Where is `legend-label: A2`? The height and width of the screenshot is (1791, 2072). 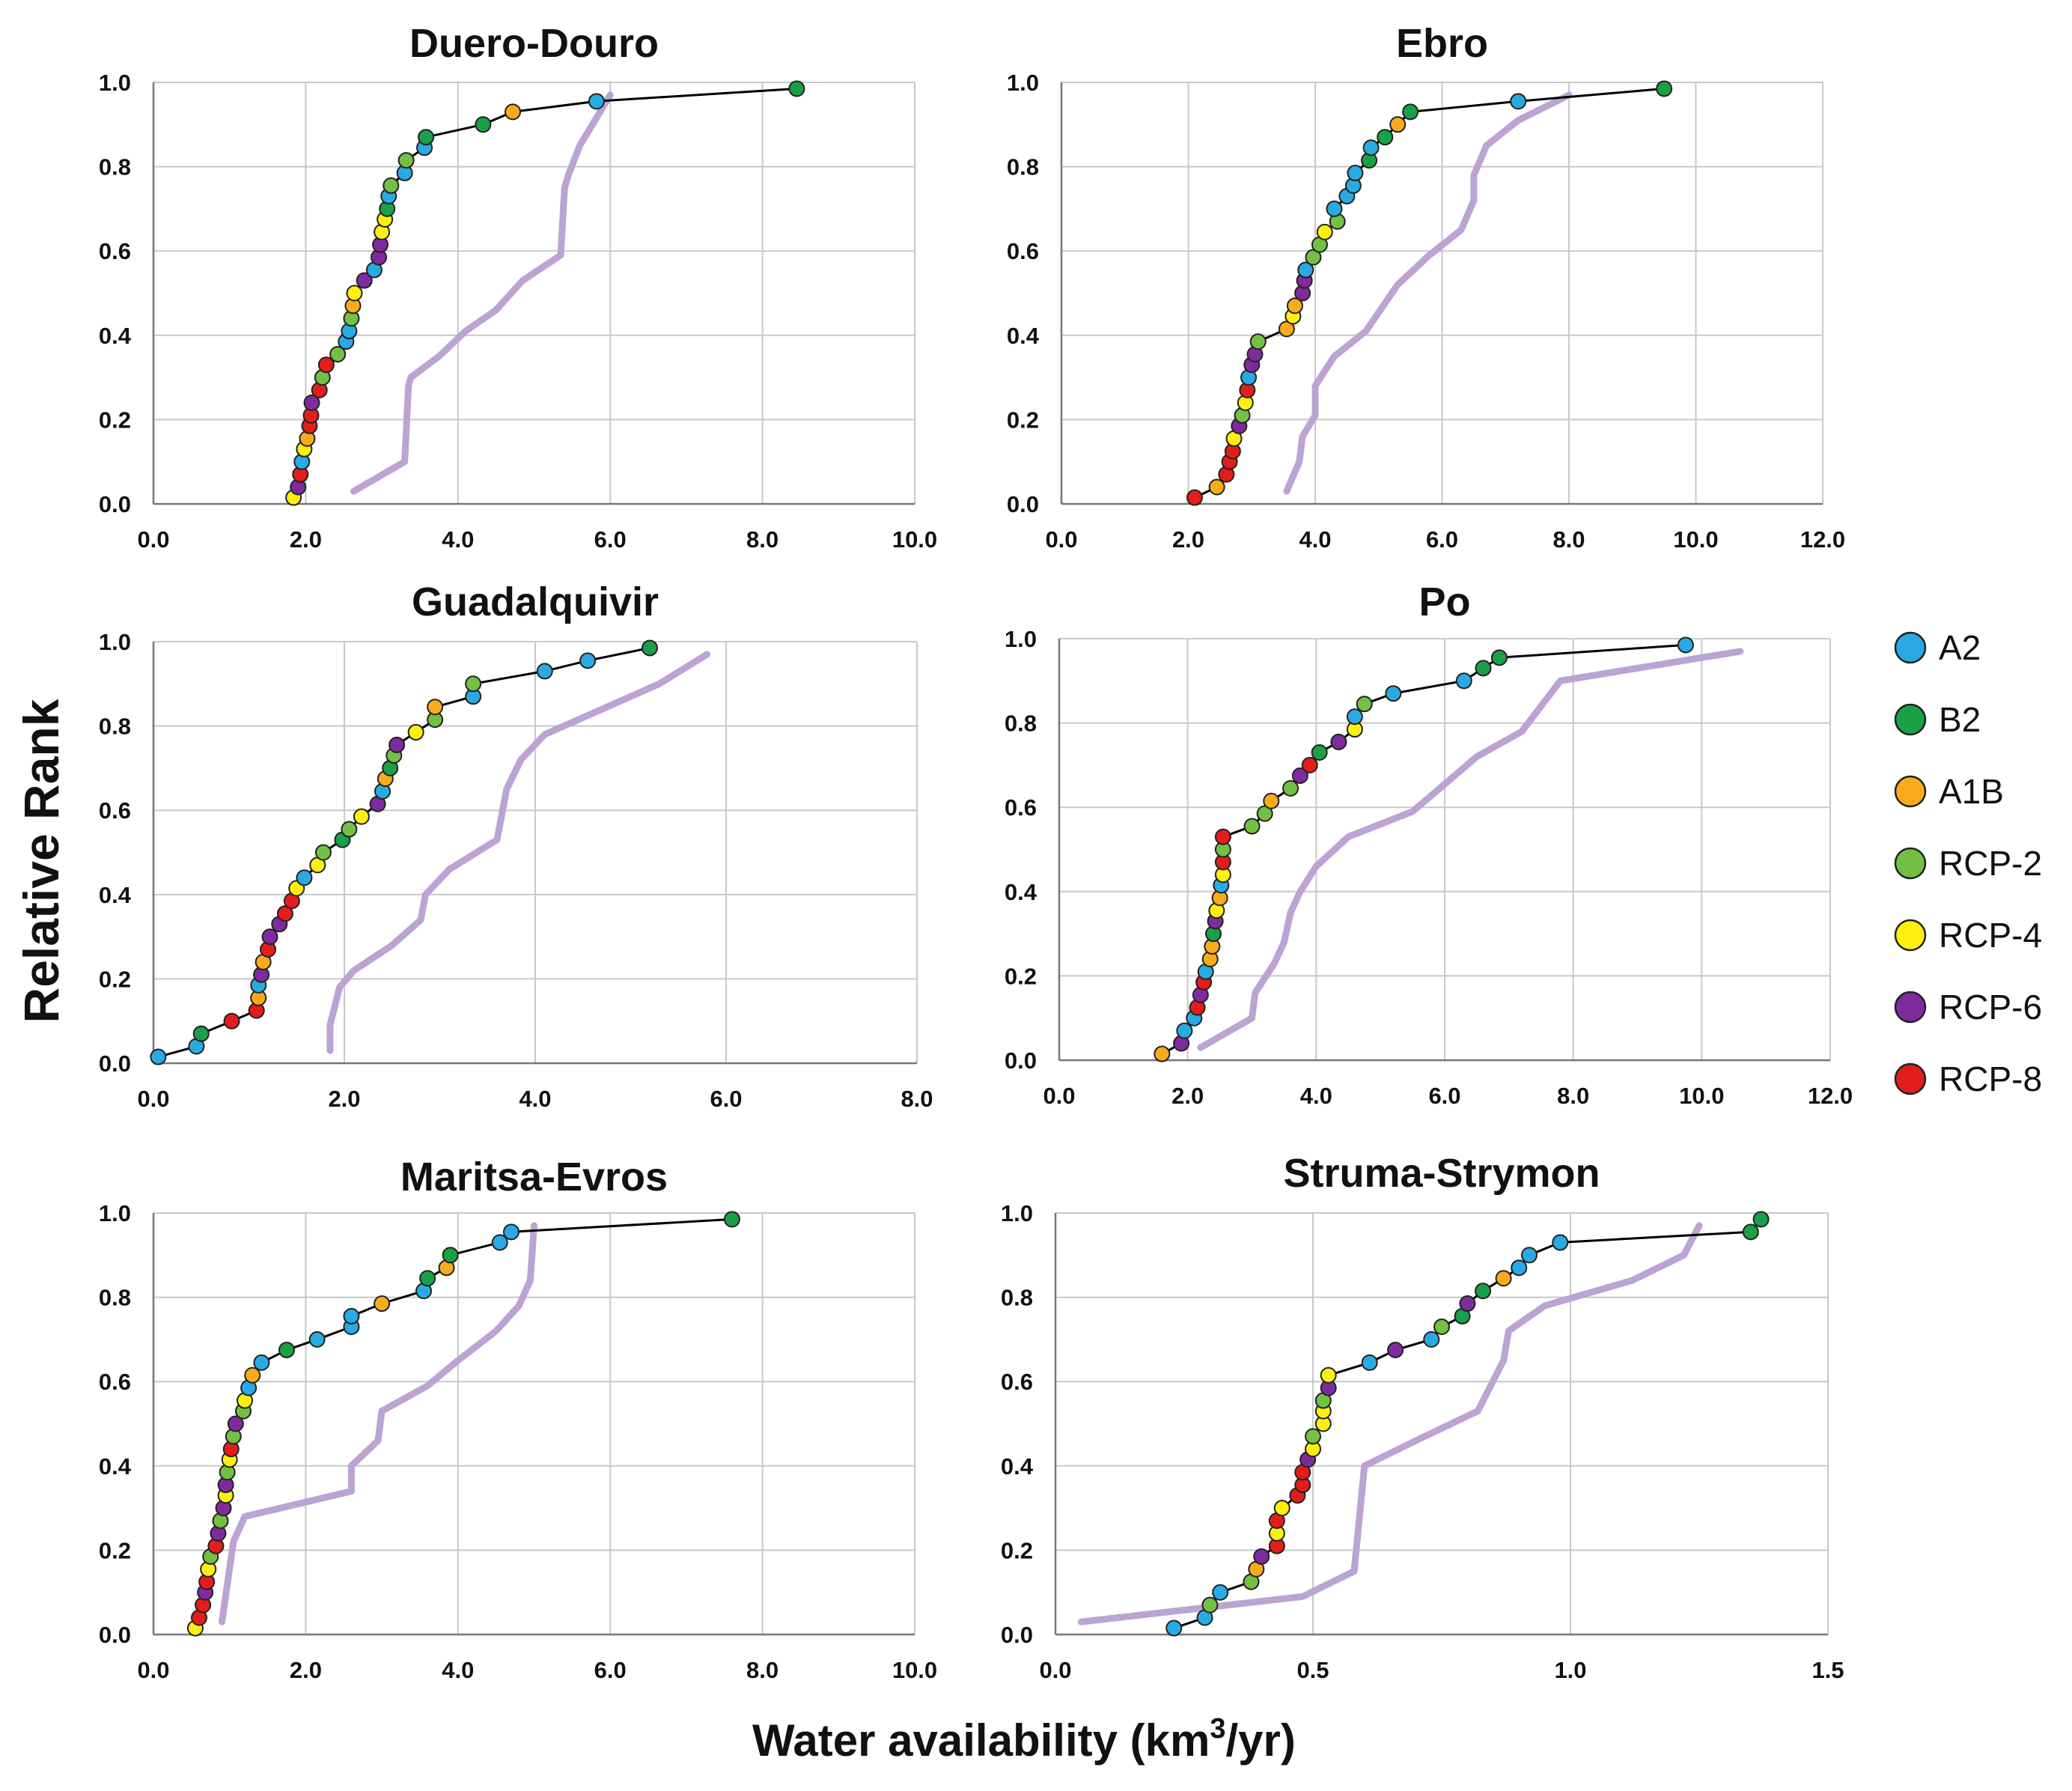 legend-label: A2 is located at coordinates (1960, 647).